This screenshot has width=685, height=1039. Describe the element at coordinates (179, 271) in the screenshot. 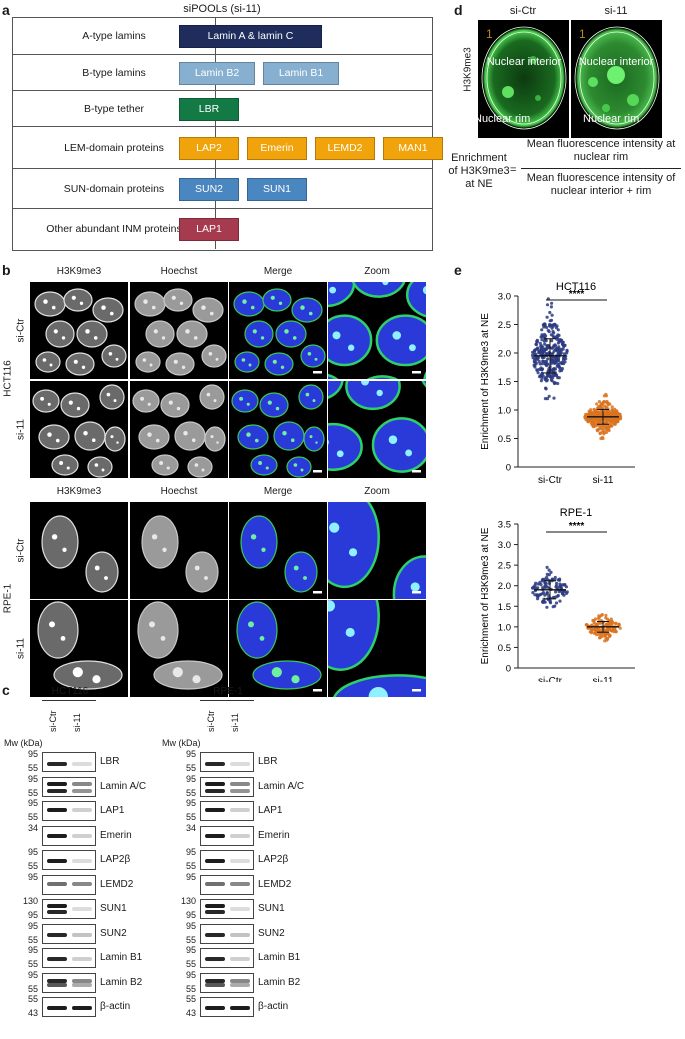

I see `column-header: Hoechst` at that location.